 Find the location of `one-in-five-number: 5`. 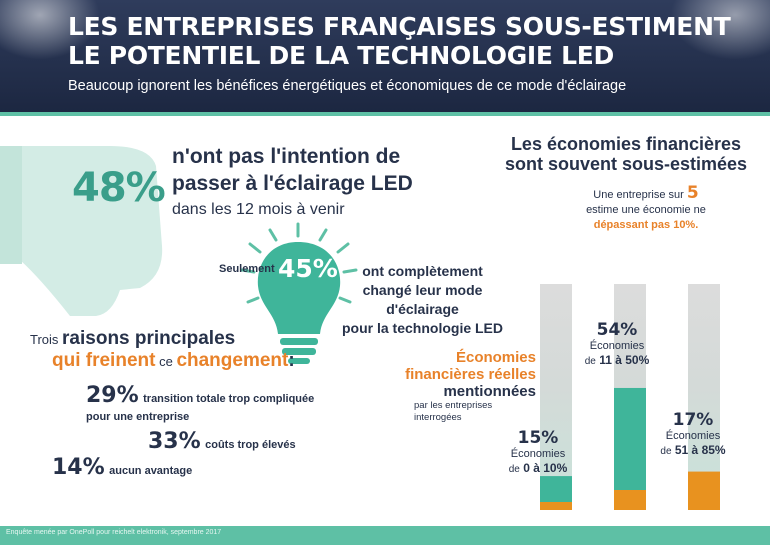

one-in-five-number: 5 is located at coordinates (692, 193).